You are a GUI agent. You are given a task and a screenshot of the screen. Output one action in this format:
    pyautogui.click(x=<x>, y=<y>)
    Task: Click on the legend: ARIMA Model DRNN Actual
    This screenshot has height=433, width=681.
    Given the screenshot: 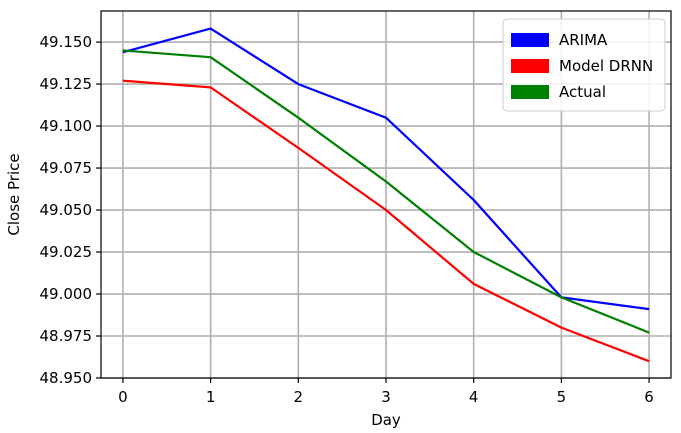 What is the action you would take?
    pyautogui.click(x=584, y=65)
    